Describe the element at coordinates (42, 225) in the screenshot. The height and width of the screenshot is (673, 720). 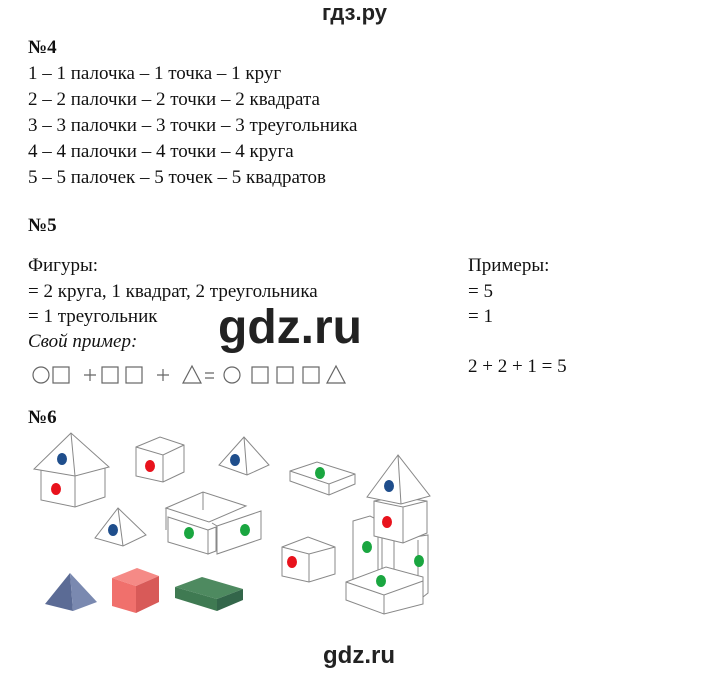
I see `task5-heading: №5` at that location.